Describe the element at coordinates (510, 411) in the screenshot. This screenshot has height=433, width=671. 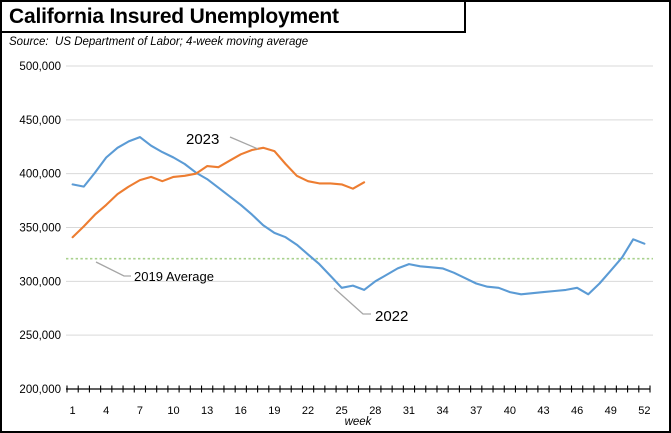
I see `x-tick-label: 40` at that location.